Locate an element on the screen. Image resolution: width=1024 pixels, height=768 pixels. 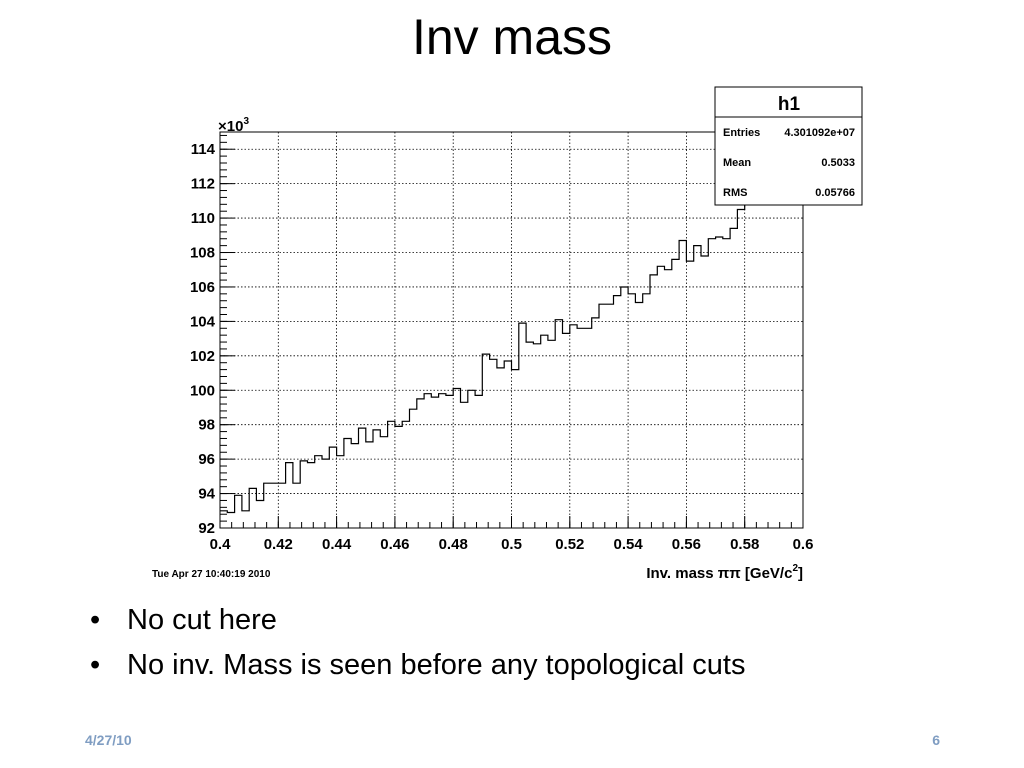
y-tick-label: 100 is located at coordinates (202, 390).